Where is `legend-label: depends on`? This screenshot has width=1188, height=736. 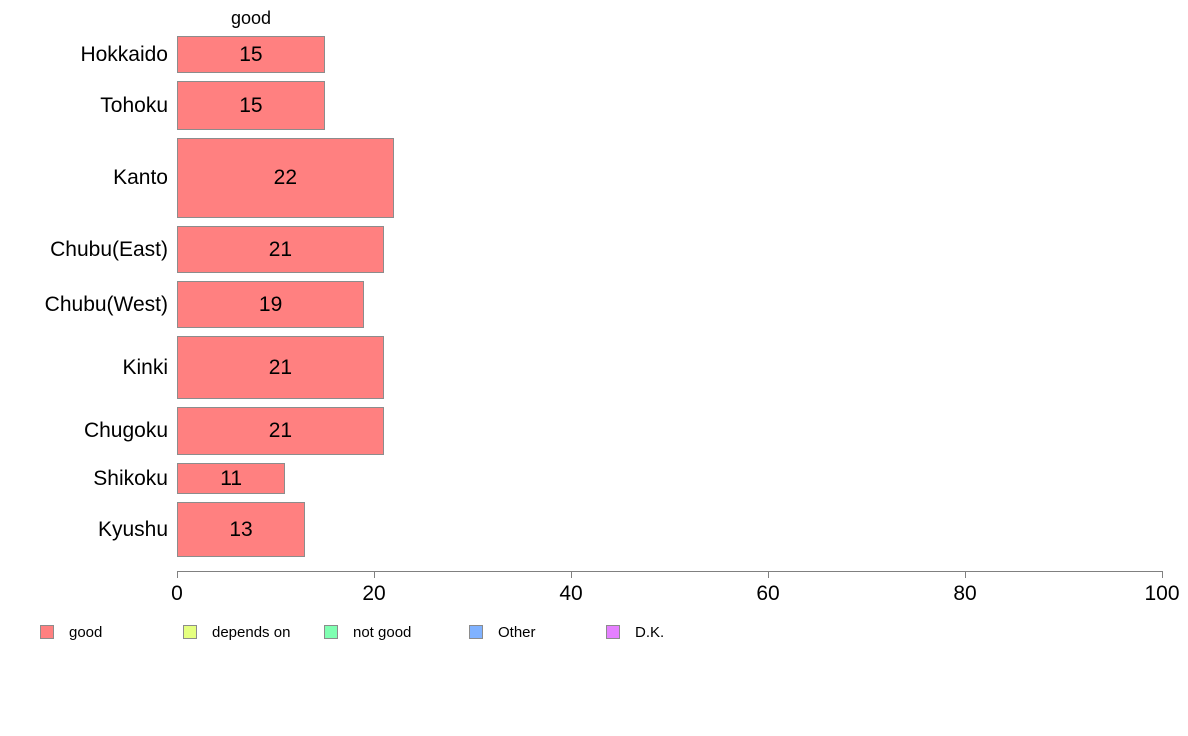
legend-label: depends on is located at coordinates (251, 632).